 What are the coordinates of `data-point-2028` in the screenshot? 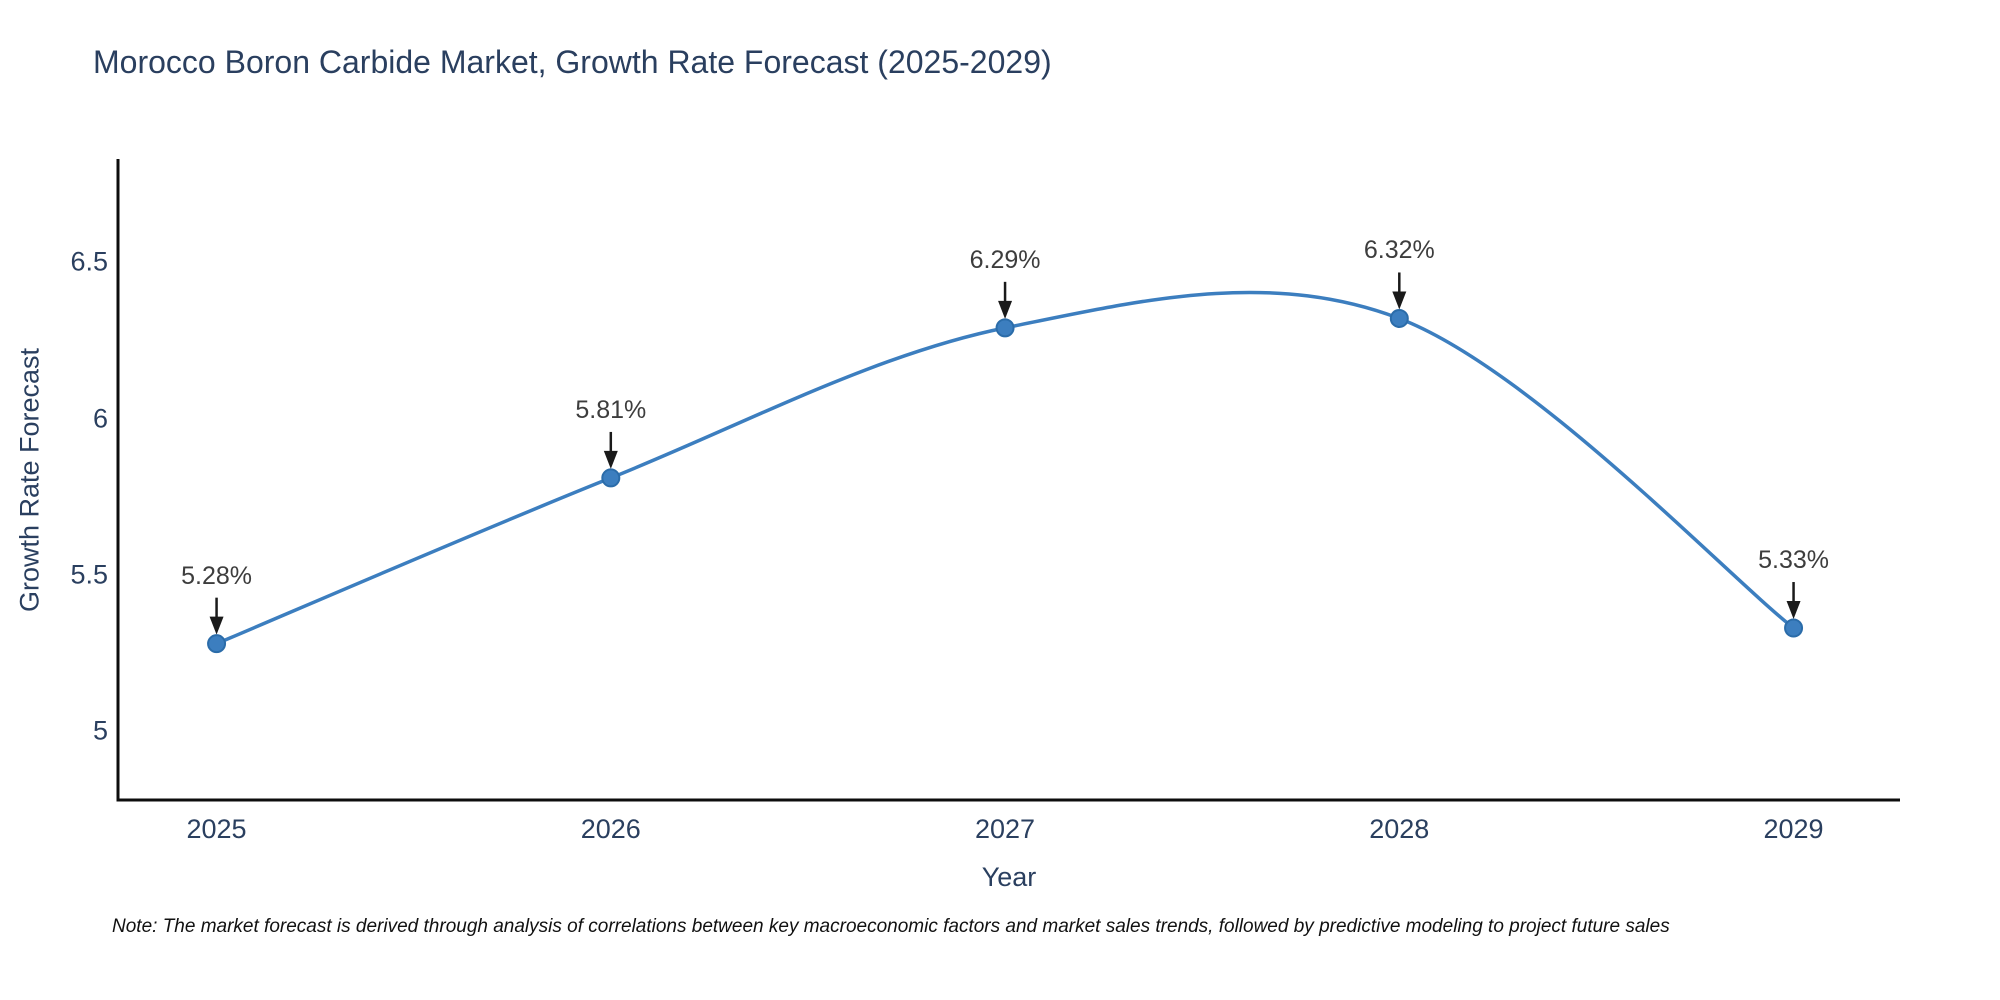 It's located at (1399, 318).